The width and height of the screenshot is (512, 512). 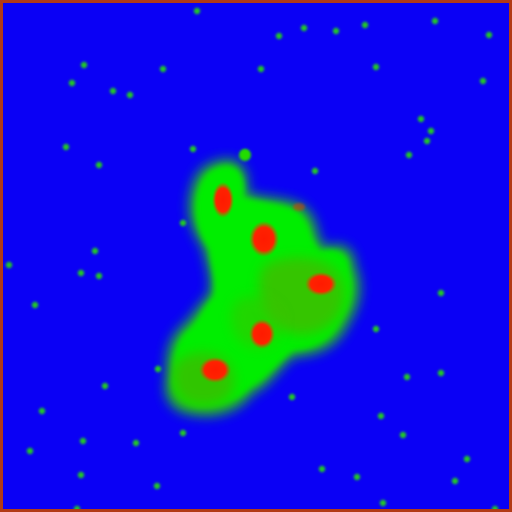 I want to click on nuclei, so click(x=268, y=282).